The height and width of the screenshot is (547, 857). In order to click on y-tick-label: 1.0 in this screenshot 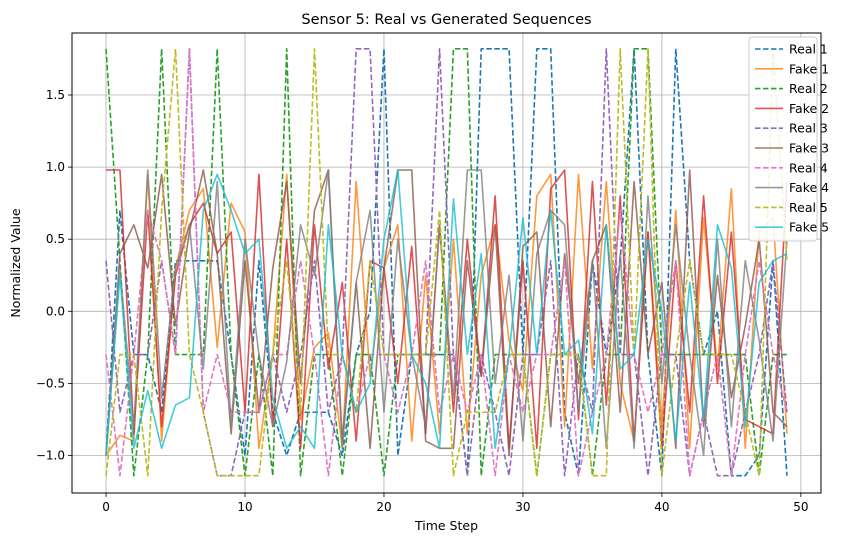, I will do `click(55, 167)`.